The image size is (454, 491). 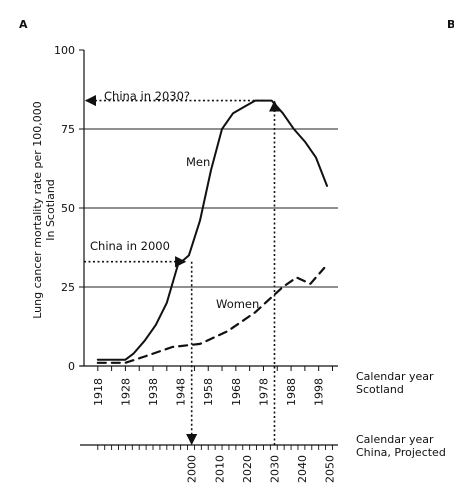 What do you see at coordinates (37, 210) in the screenshot?
I see `y-axis-label-line-1: Lung cancer mortality rate per 100,000` at bounding box center [37, 210].